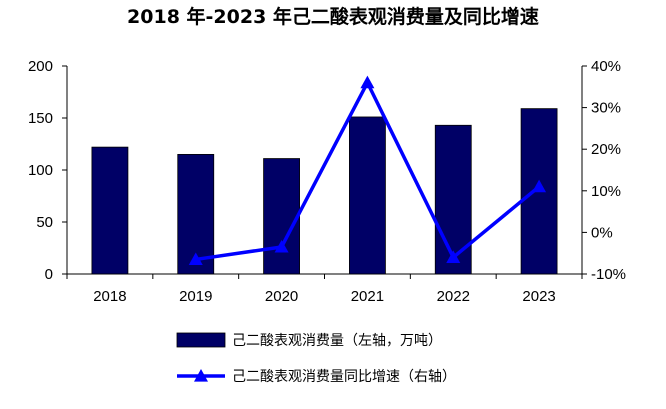 This screenshot has width=666, height=409. Describe the element at coordinates (608, 274) in the screenshot. I see `right-tick-label: -10%` at that location.